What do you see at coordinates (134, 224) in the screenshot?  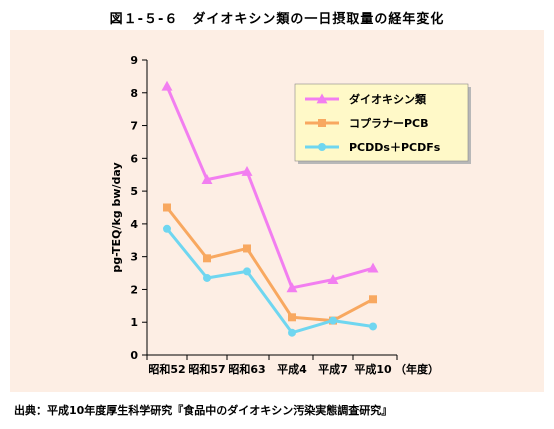 I see `y-tick-label: 4` at bounding box center [134, 224].